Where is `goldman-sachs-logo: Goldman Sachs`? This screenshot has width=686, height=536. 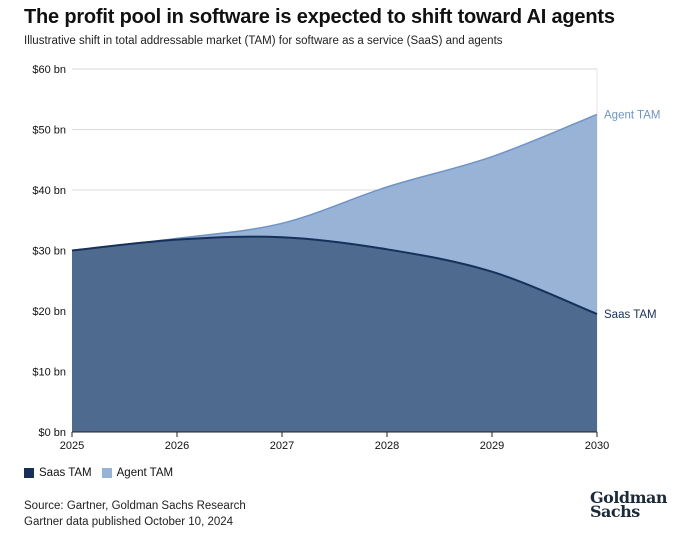
goldman-sachs-logo: Goldman Sachs is located at coordinates (629, 504).